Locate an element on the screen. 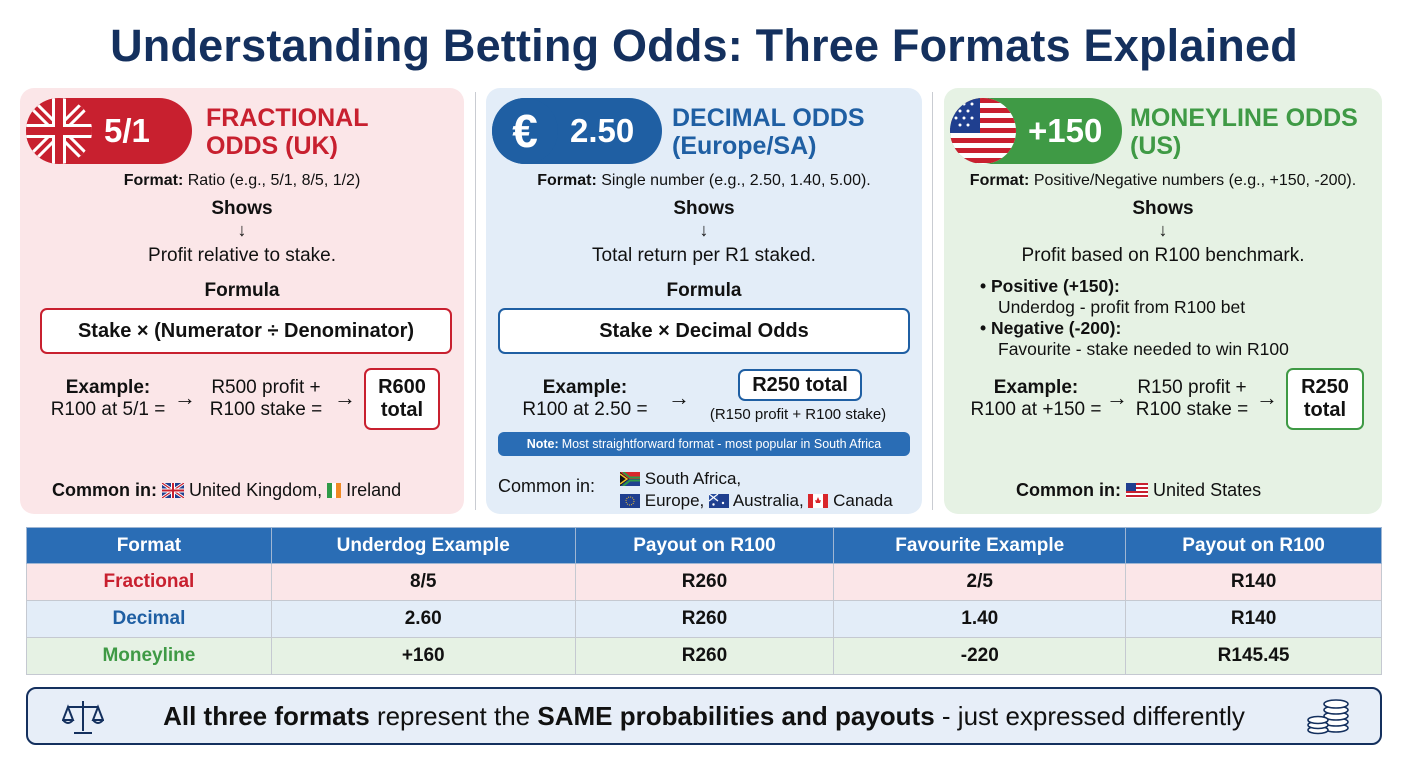 The height and width of the screenshot is (768, 1408). south-africa-flag-icon is located at coordinates (630, 479).